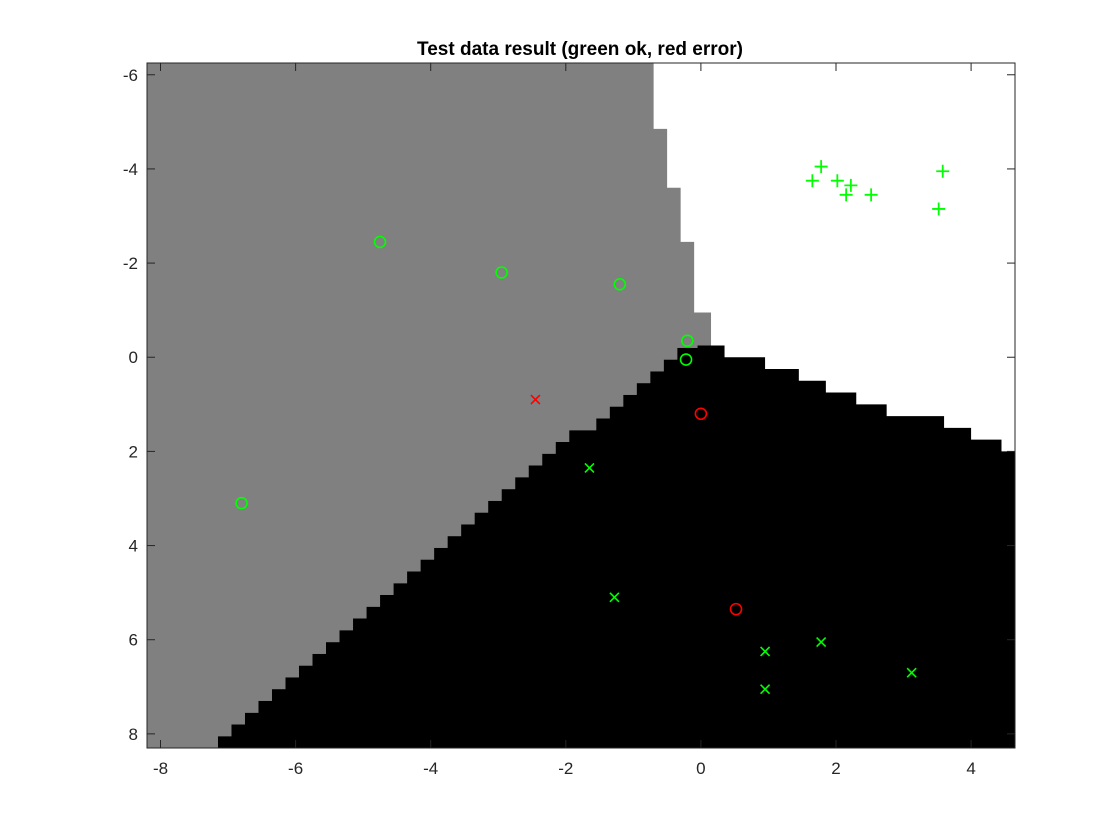 The width and height of the screenshot is (1120, 840). I want to click on y-tick-label: -4, so click(130, 169).